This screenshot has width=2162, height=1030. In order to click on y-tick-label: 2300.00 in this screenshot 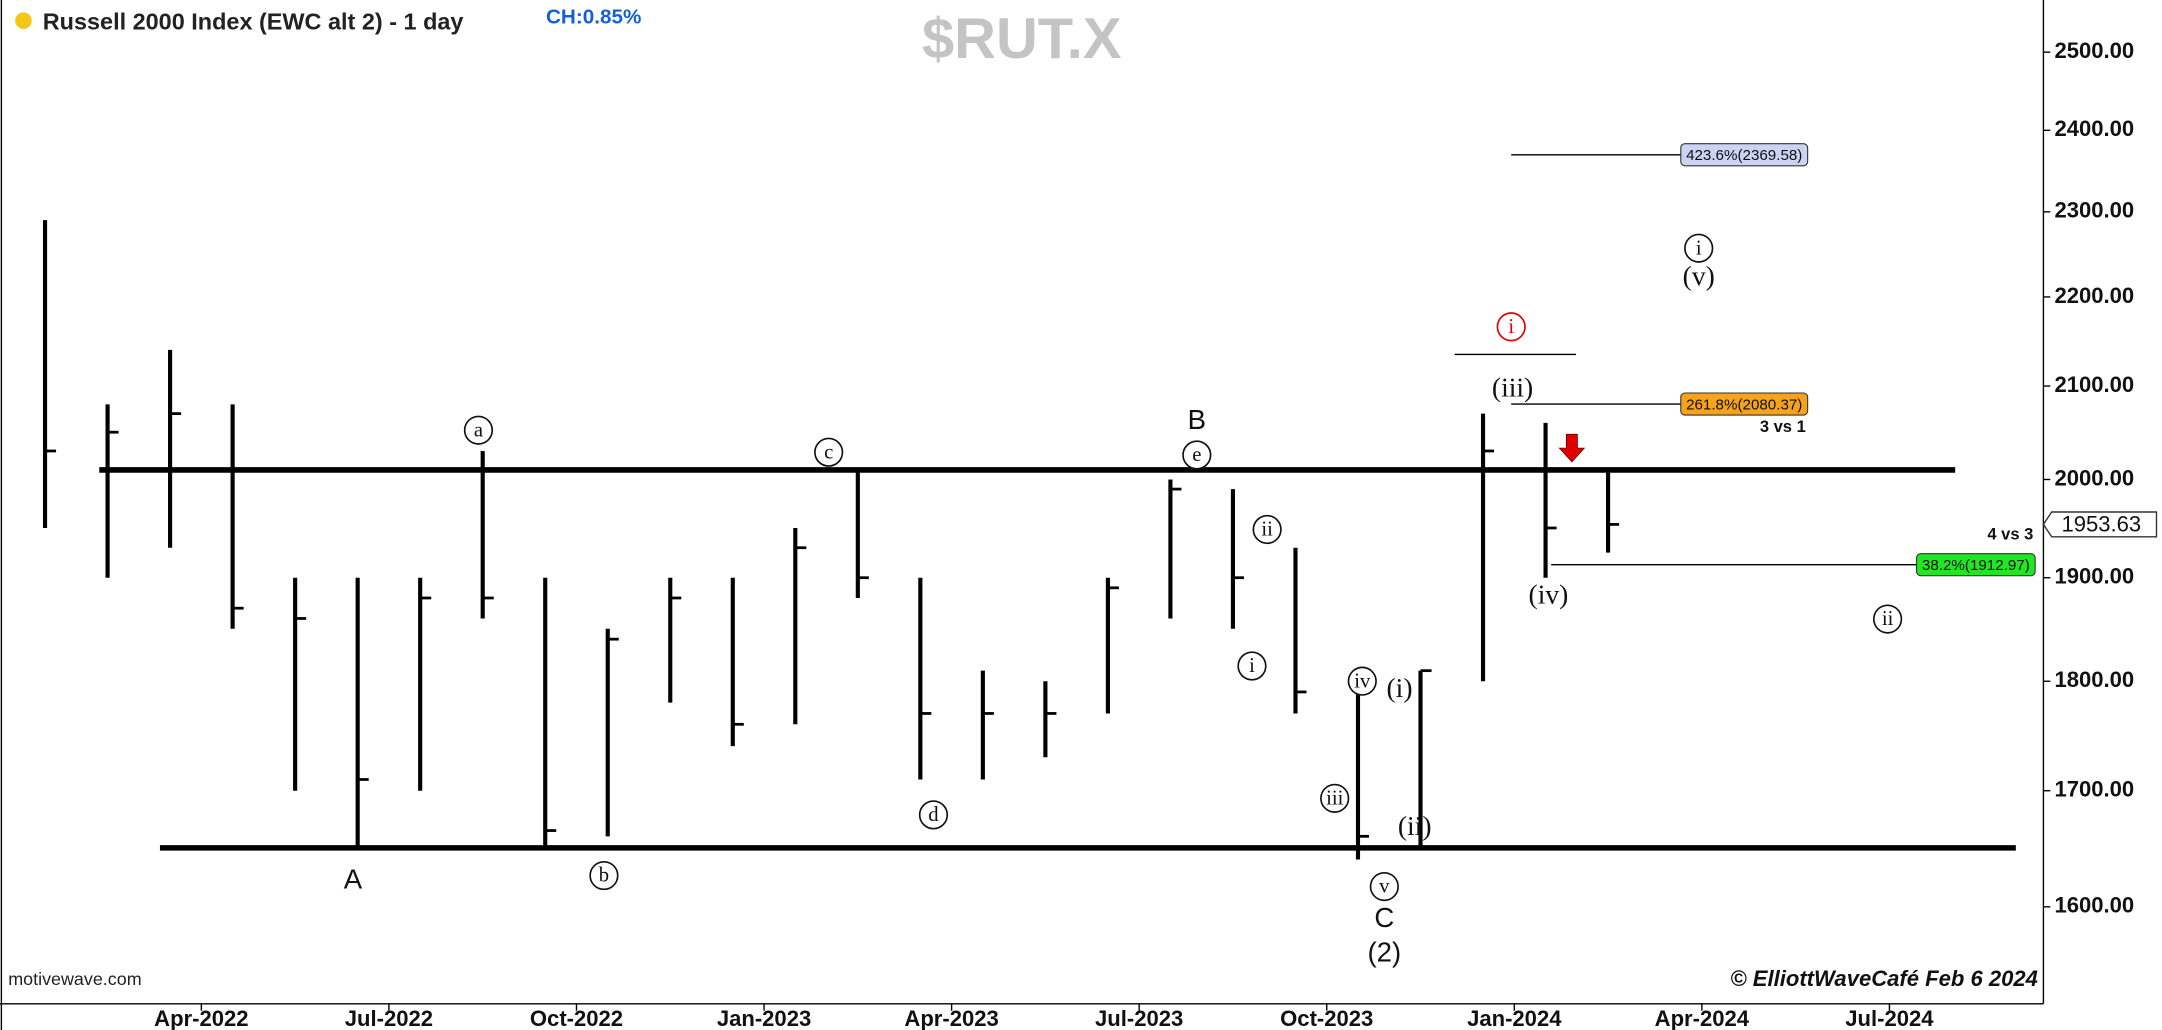, I will do `click(2094, 210)`.